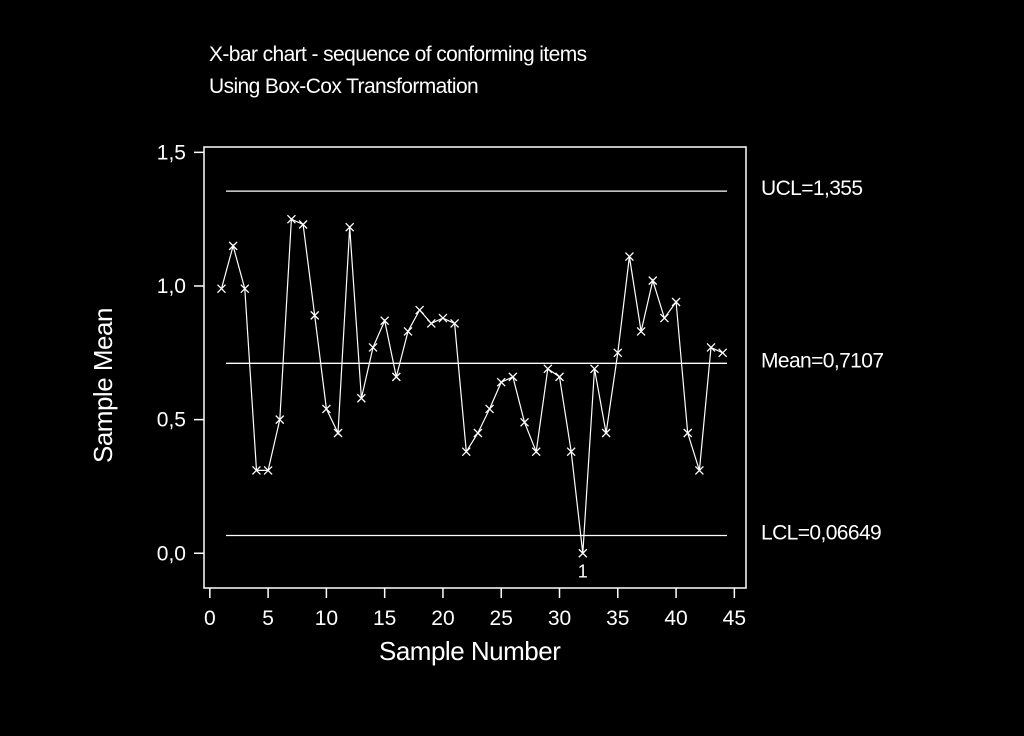  What do you see at coordinates (268, 618) in the screenshot?
I see `x-tick-label: 5` at bounding box center [268, 618].